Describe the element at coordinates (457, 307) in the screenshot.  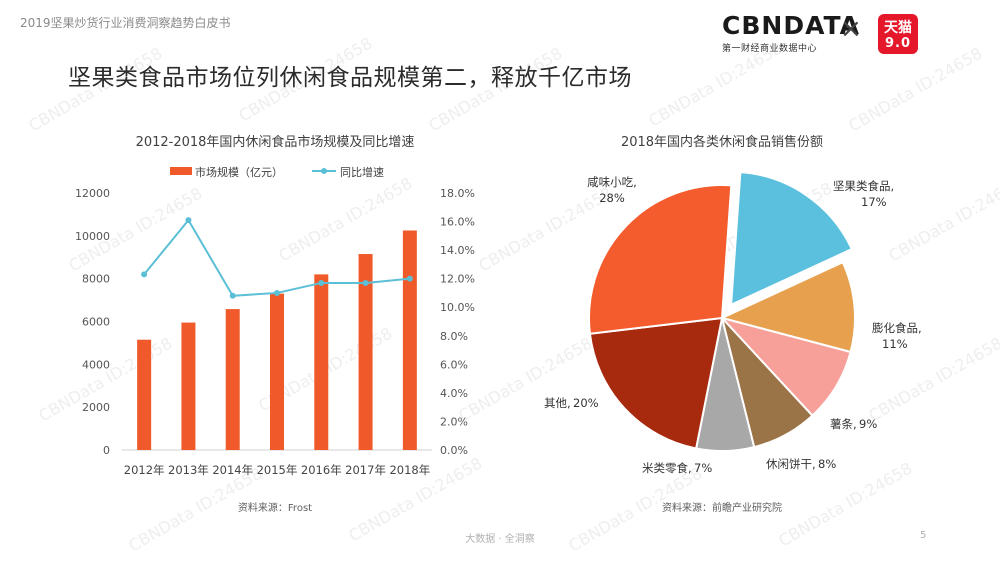
I see `y2-axis-tick-label: 10.0%` at that location.